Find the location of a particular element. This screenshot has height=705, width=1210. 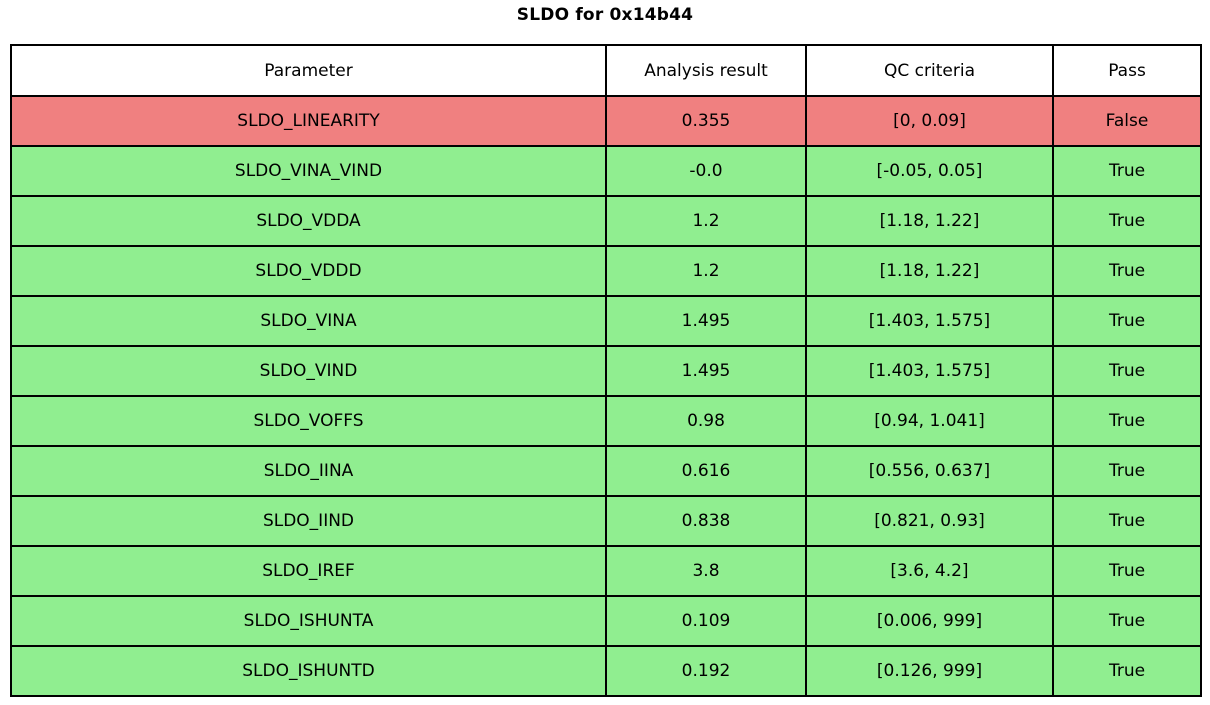

cell-parameter: SLDO_ISHUNTD is located at coordinates (308, 671).